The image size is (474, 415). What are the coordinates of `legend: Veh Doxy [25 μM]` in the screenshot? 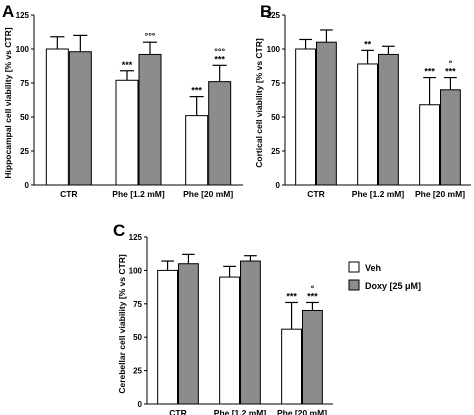 It's located at (384, 276).